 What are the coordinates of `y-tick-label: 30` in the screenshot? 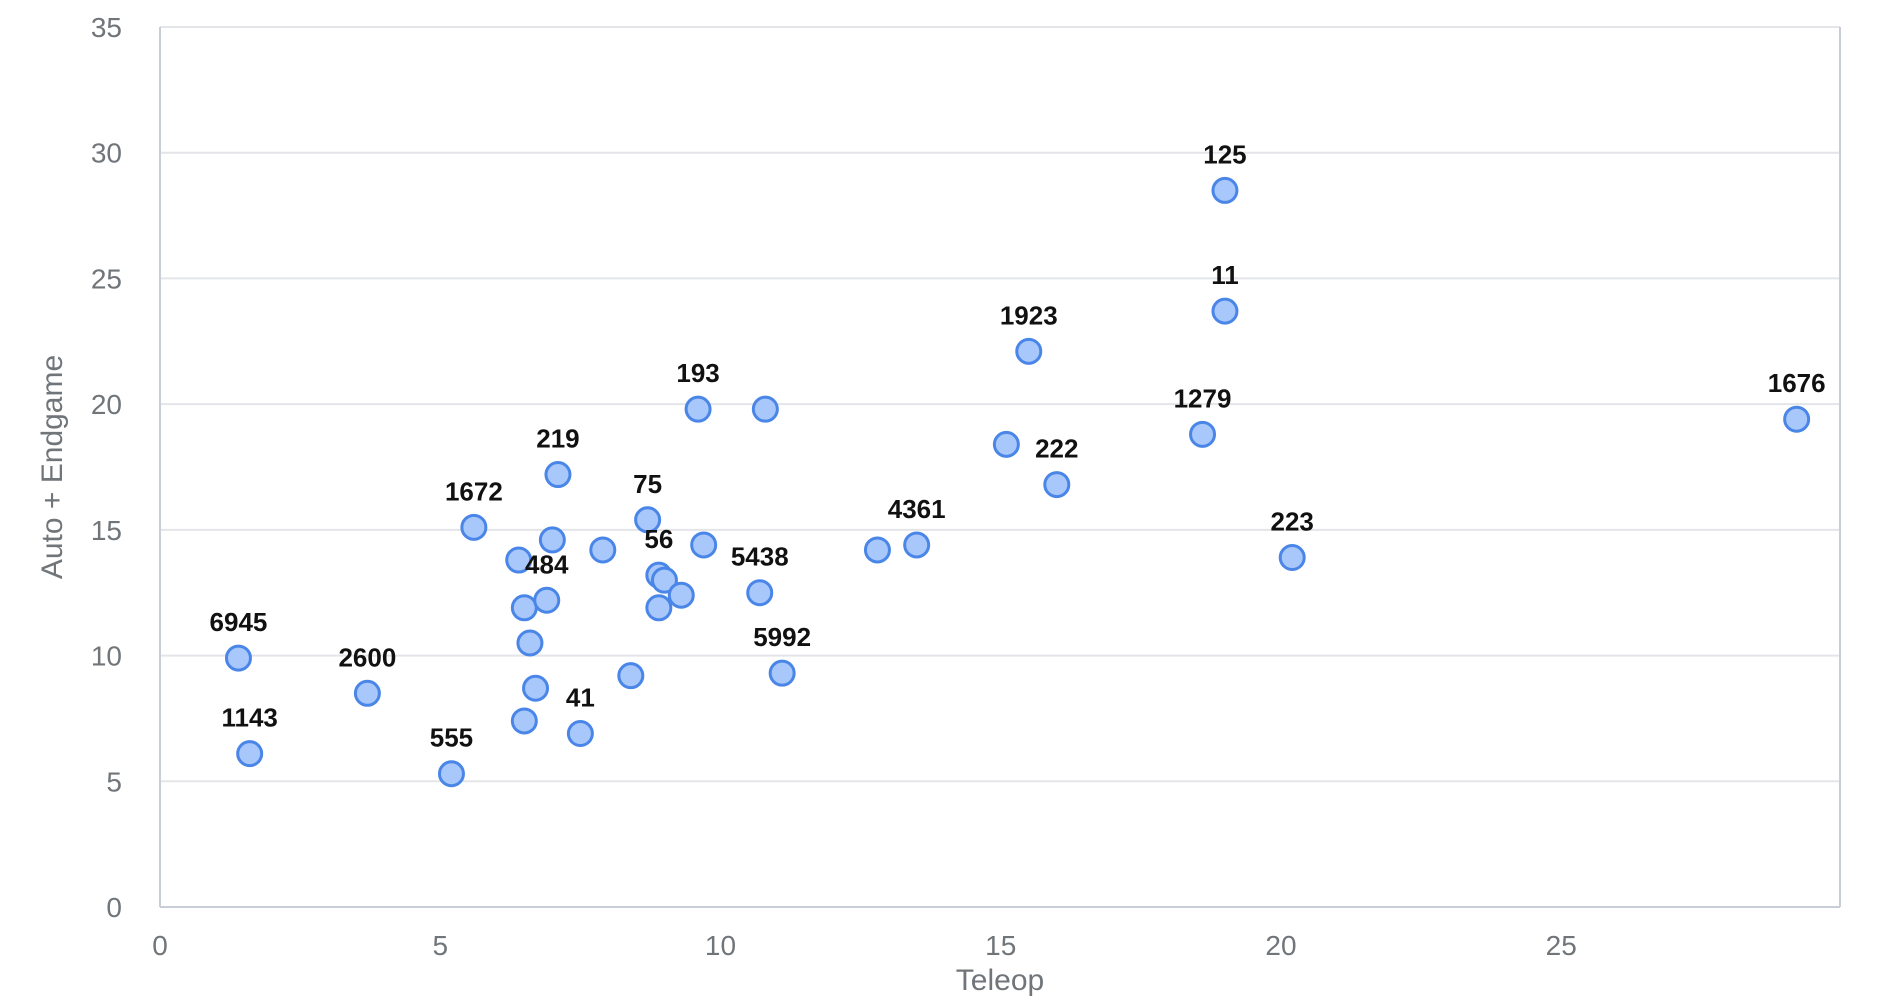 It's located at (106, 153).